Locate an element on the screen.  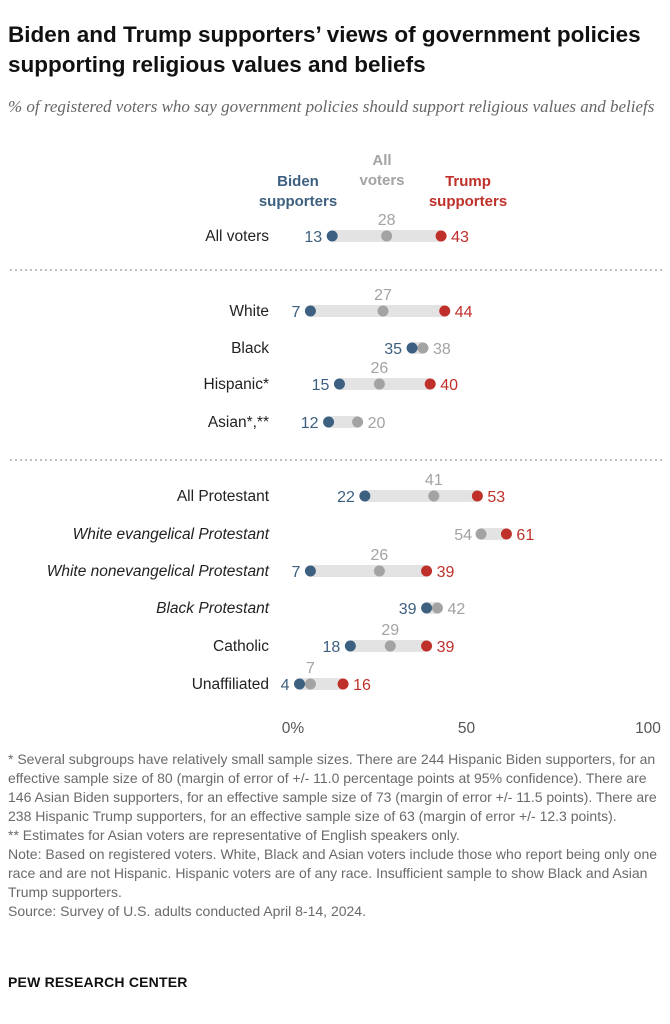
value-label-biden: 13 is located at coordinates (313, 237).